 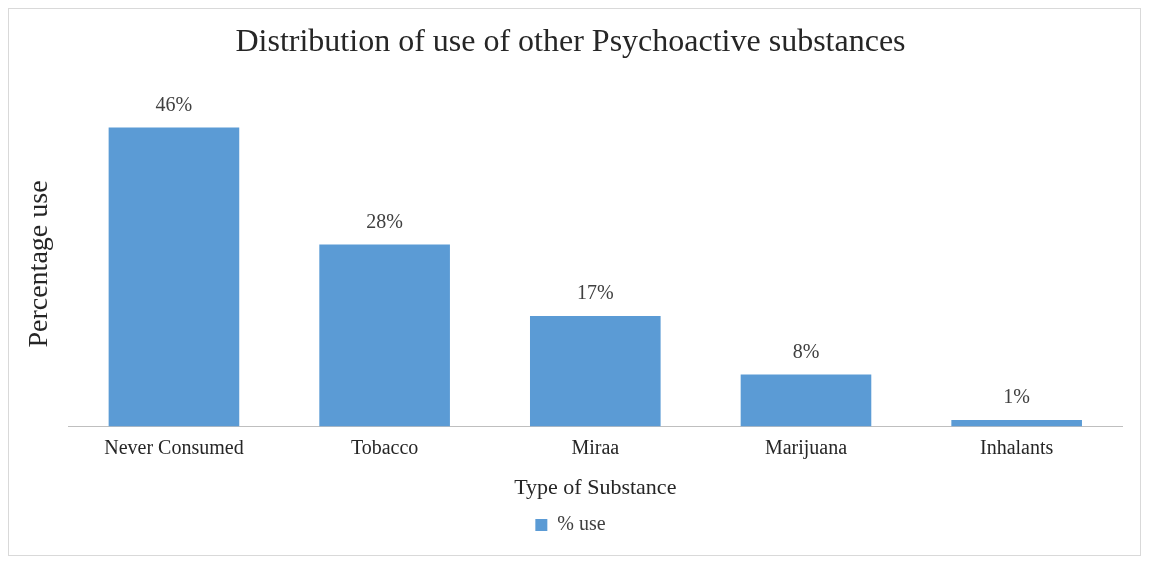 I want to click on chart-title: Distribution of use of other Psychoactive substances, so click(x=570, y=39).